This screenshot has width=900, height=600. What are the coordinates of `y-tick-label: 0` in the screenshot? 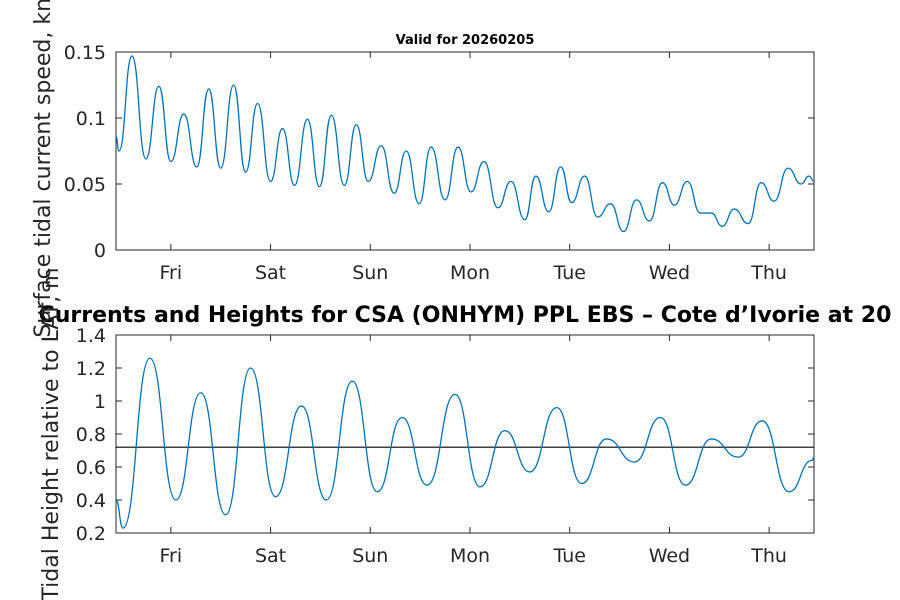 It's located at (100, 251).